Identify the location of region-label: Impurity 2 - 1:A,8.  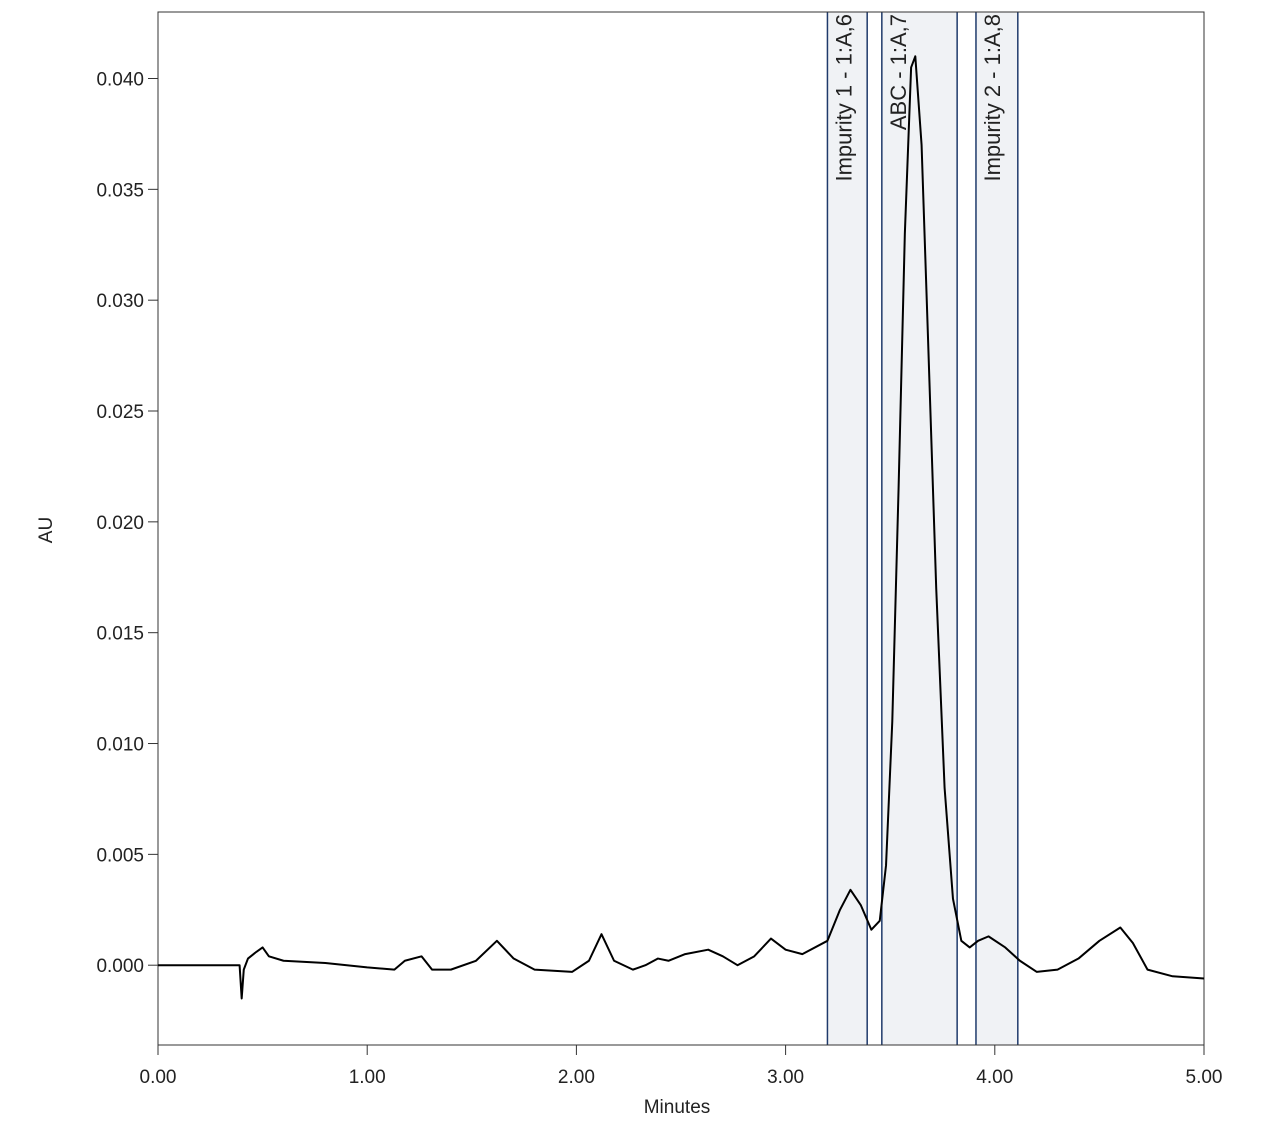
(992, 98).